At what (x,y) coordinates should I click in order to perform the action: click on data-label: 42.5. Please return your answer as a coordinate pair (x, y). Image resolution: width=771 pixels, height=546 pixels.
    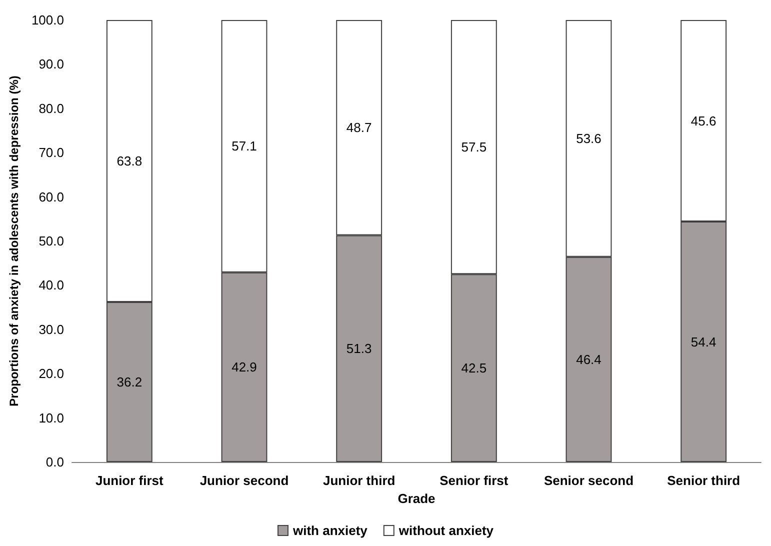
    Looking at the image, I should click on (474, 368).